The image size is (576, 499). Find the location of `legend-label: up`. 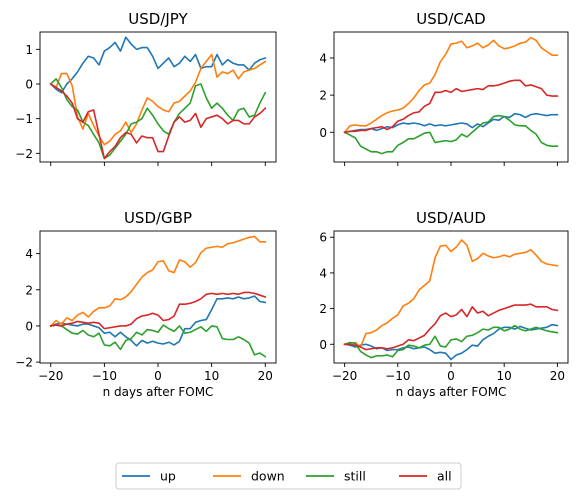

legend-label: up is located at coordinates (168, 476).